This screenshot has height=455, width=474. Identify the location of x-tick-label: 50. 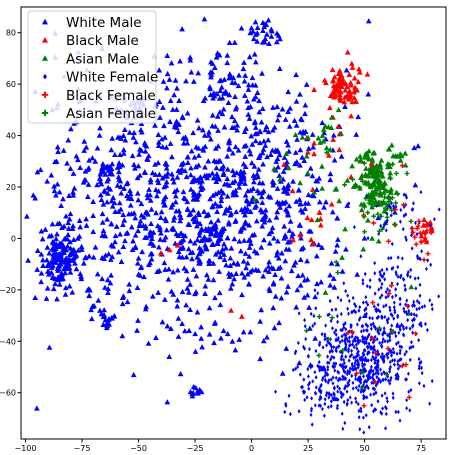
(365, 448).